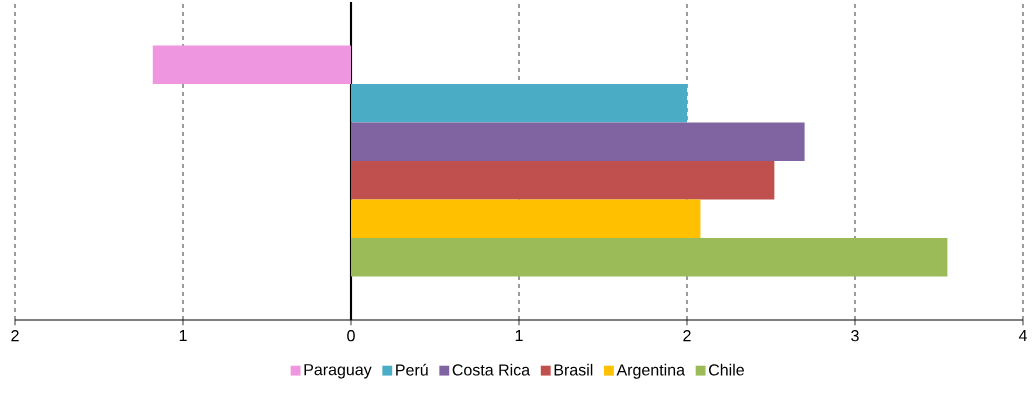 The height and width of the screenshot is (414, 1033). I want to click on legend-label: Paraguay, so click(338, 371).